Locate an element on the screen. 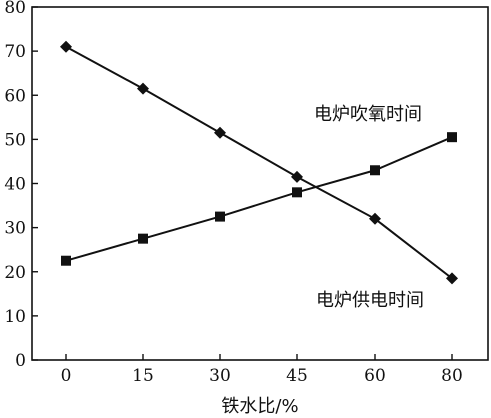 This screenshot has width=491, height=418. x-tick-label: 0 is located at coordinates (66, 376).